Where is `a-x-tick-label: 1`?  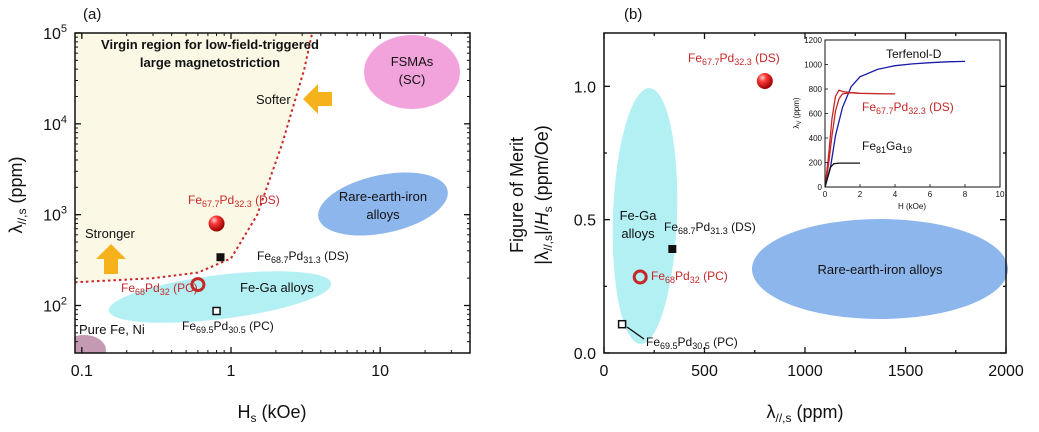 a-x-tick-label: 1 is located at coordinates (231, 371).